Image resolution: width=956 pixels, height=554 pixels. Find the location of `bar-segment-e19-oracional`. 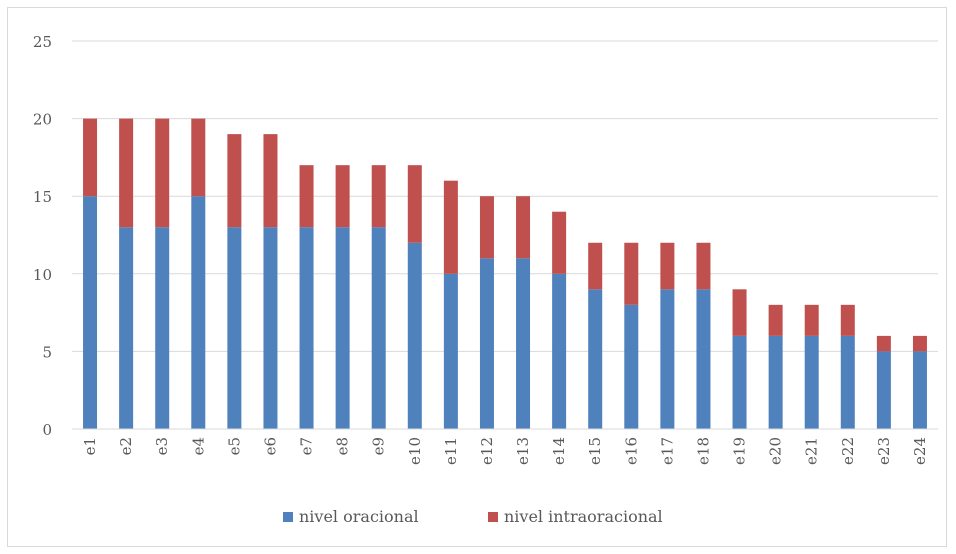

bar-segment-e19-oracional is located at coordinates (739, 382).